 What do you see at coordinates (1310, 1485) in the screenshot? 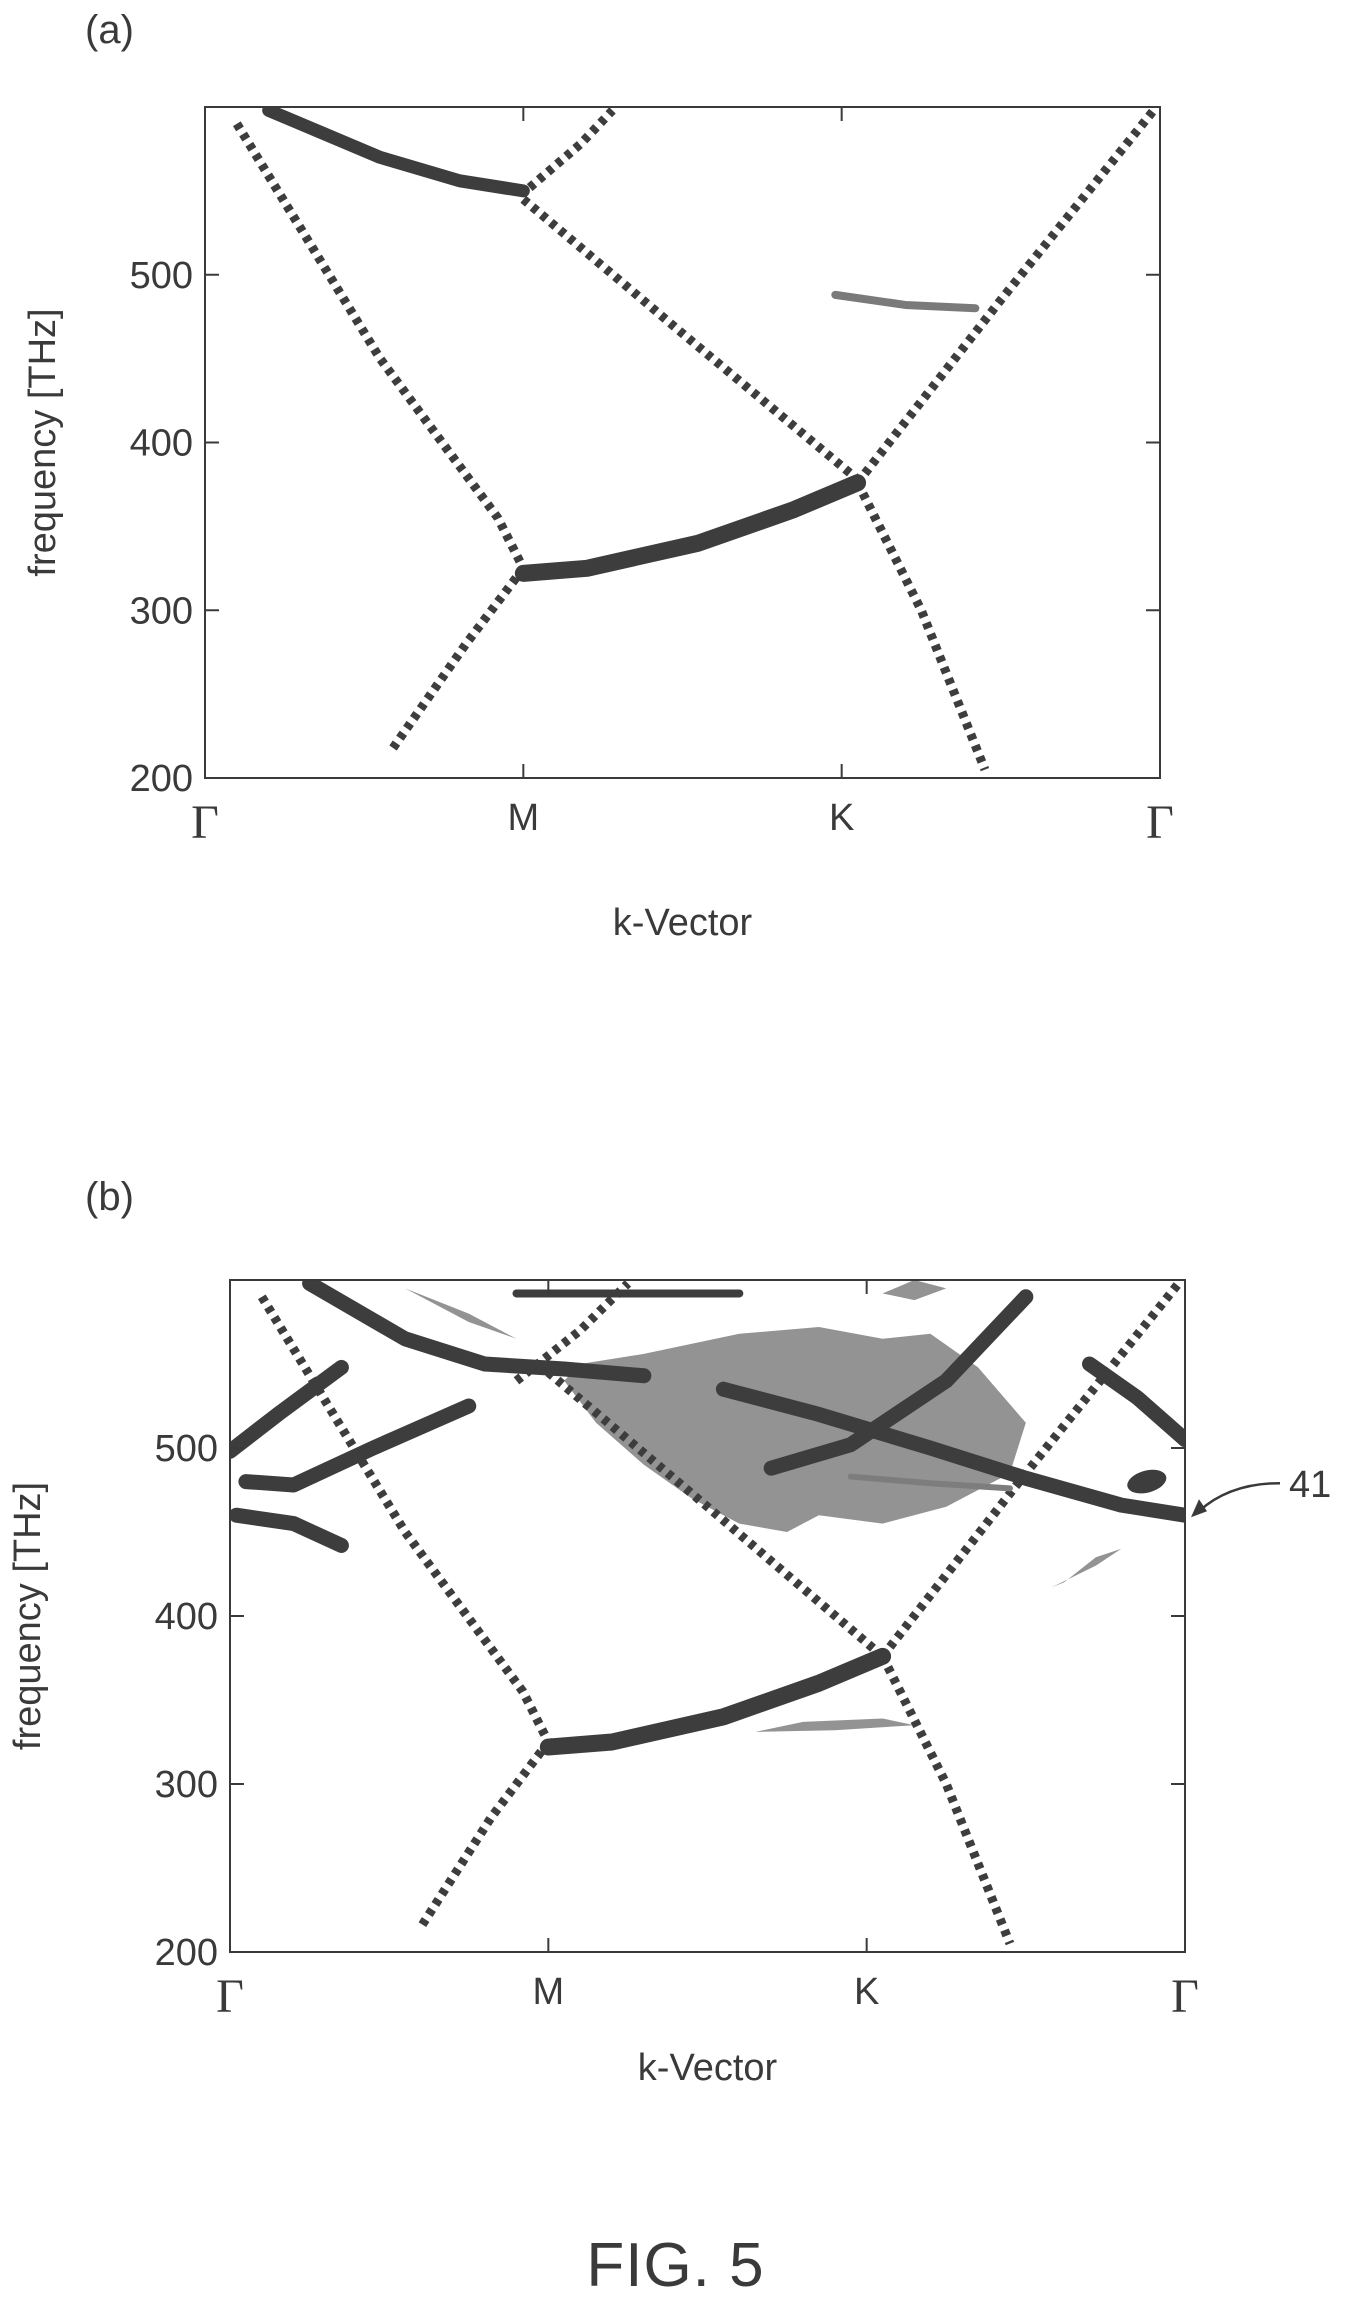
I see `callout-label: 41` at bounding box center [1310, 1485].